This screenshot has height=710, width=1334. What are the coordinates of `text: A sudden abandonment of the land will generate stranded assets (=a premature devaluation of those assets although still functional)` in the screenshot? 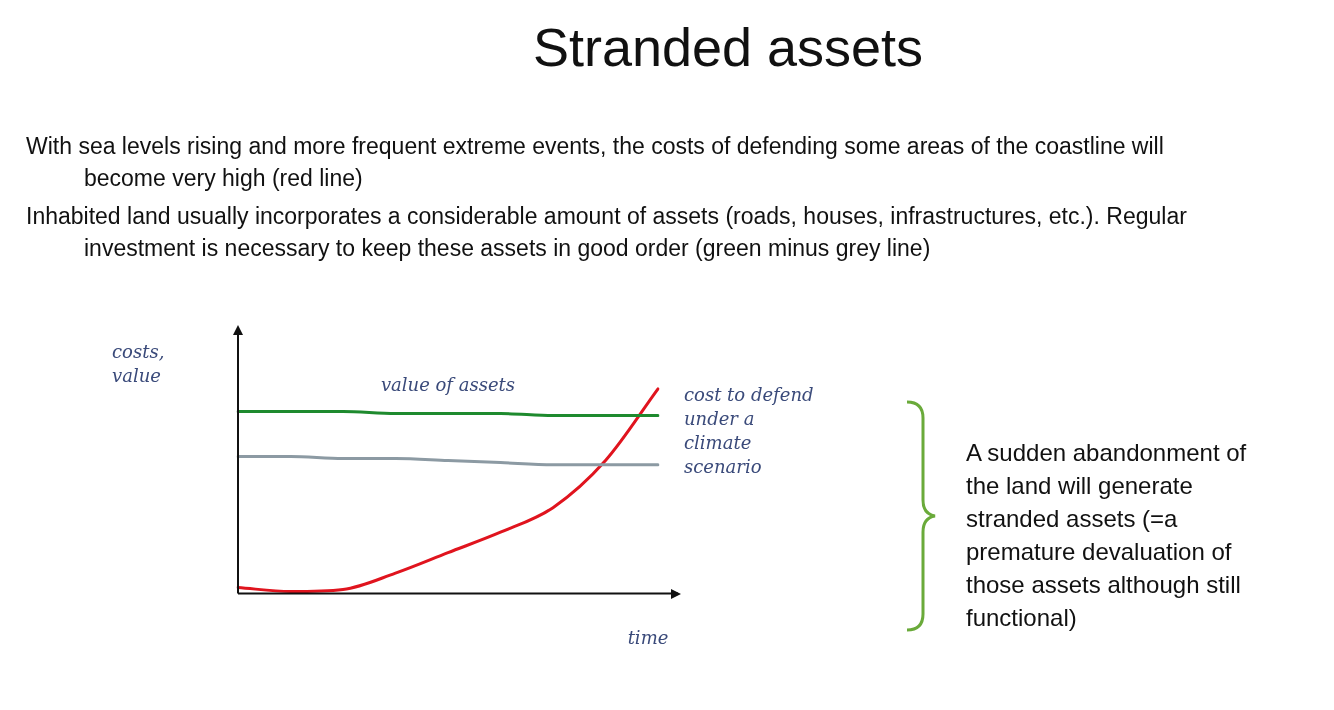 It's located at (1107, 535).